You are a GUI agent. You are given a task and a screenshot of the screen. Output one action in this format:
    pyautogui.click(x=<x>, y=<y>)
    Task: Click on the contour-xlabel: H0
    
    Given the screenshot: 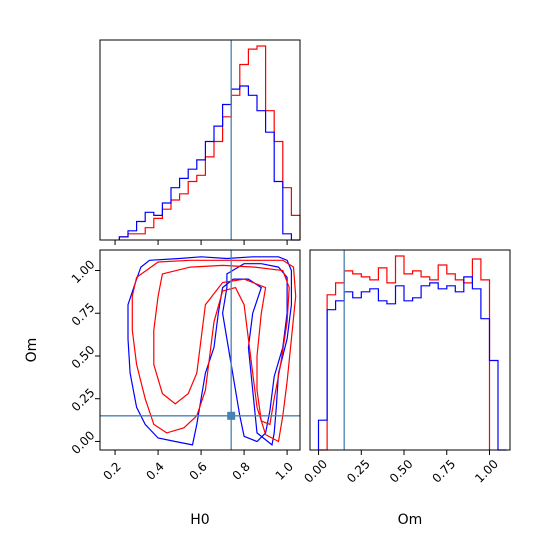 What is the action you would take?
    pyautogui.click(x=199, y=520)
    